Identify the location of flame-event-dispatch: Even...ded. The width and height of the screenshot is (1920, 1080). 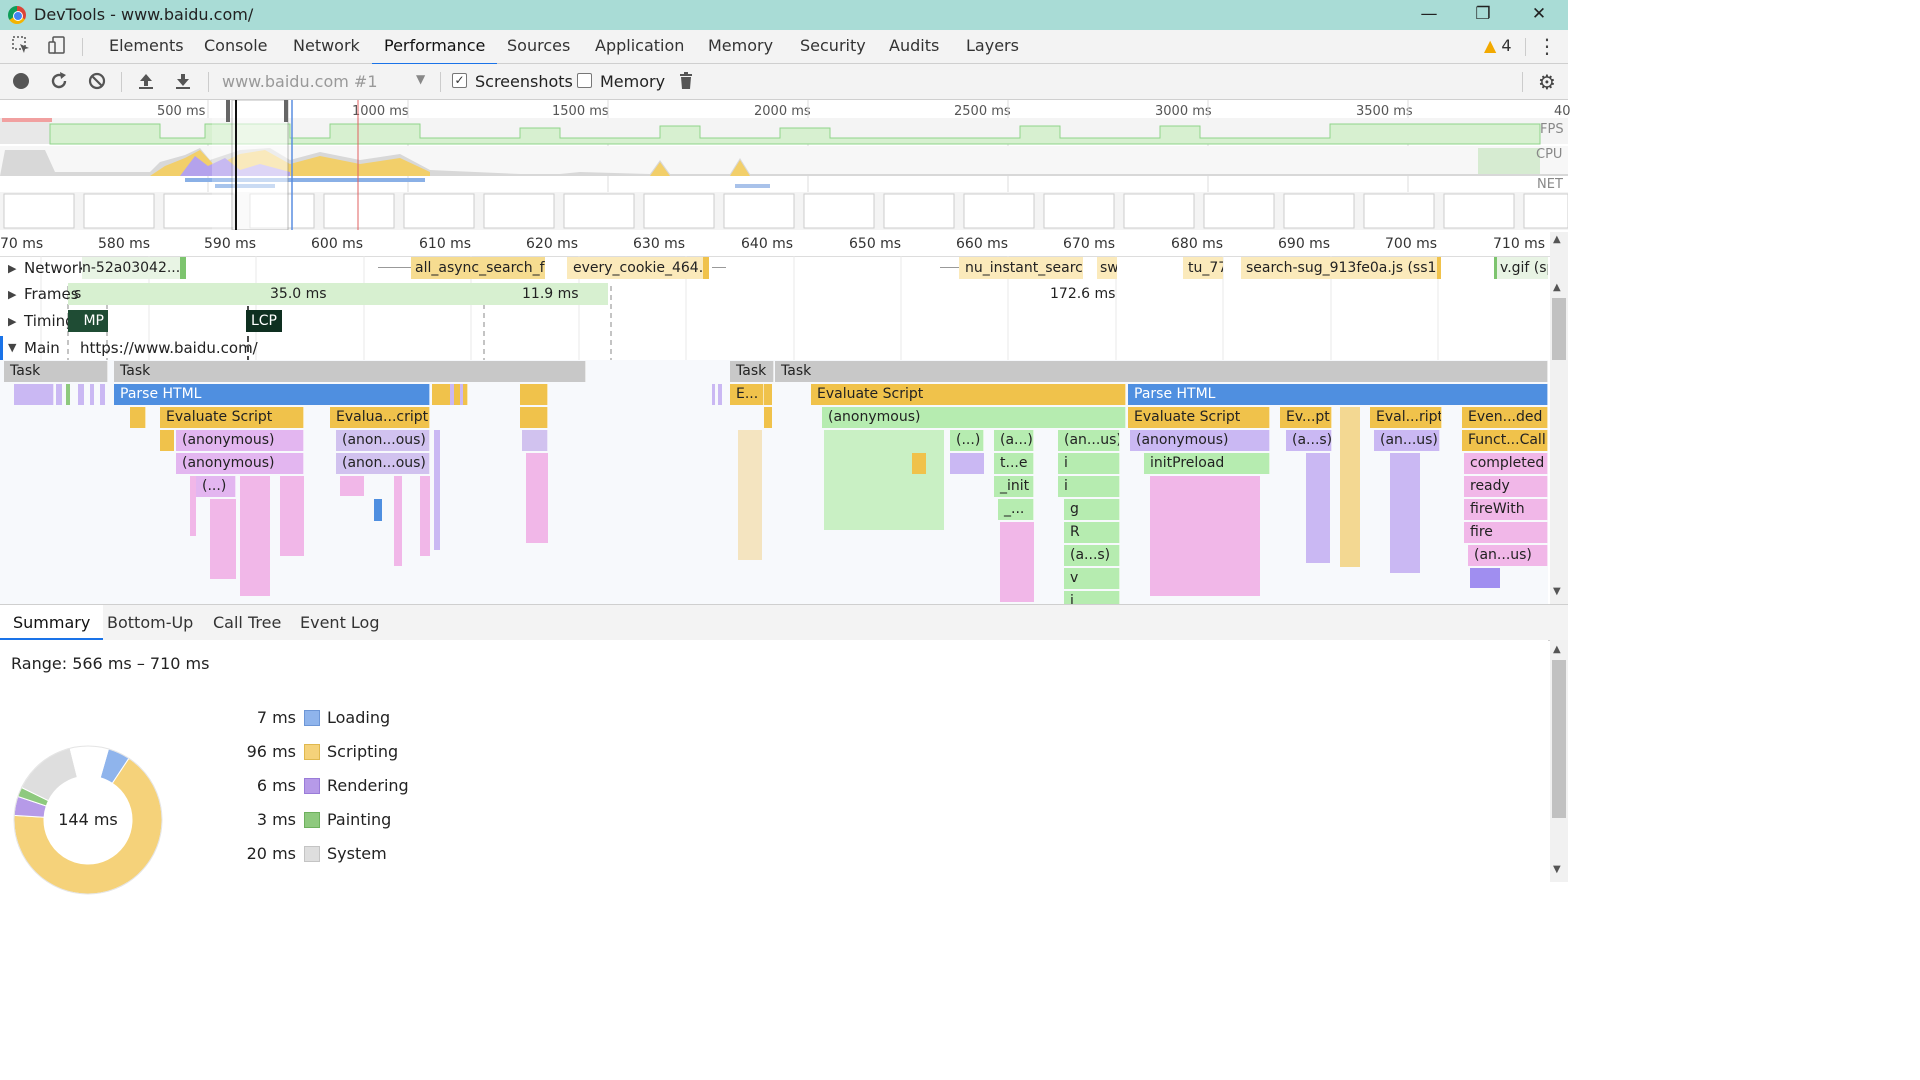
(1505, 417).